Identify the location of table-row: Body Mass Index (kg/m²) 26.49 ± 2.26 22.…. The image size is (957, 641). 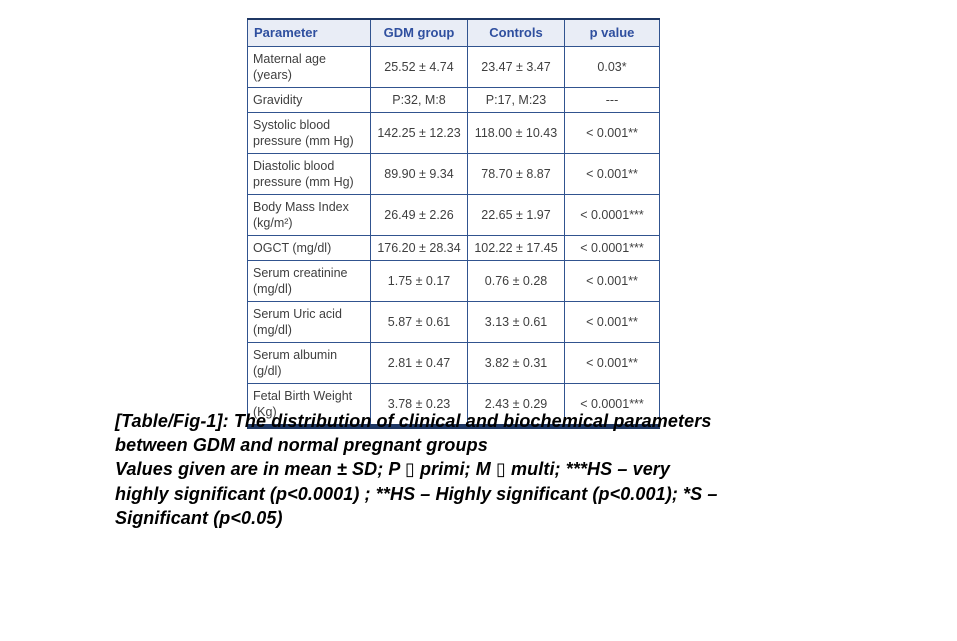
(453, 215).